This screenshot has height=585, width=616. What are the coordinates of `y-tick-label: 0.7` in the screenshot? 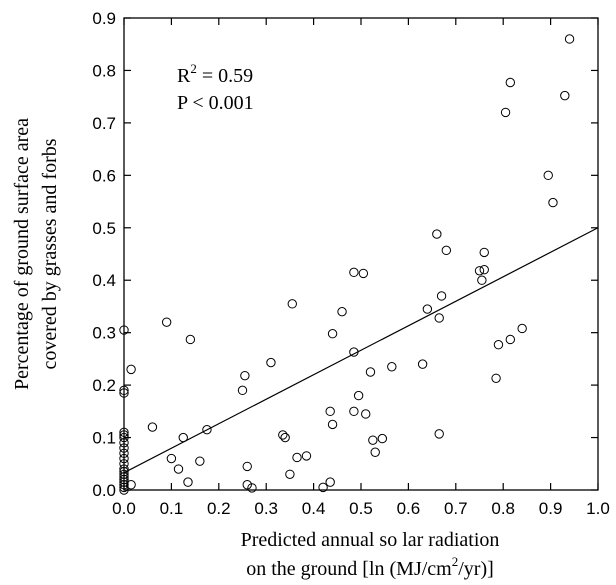 It's located at (104, 123).